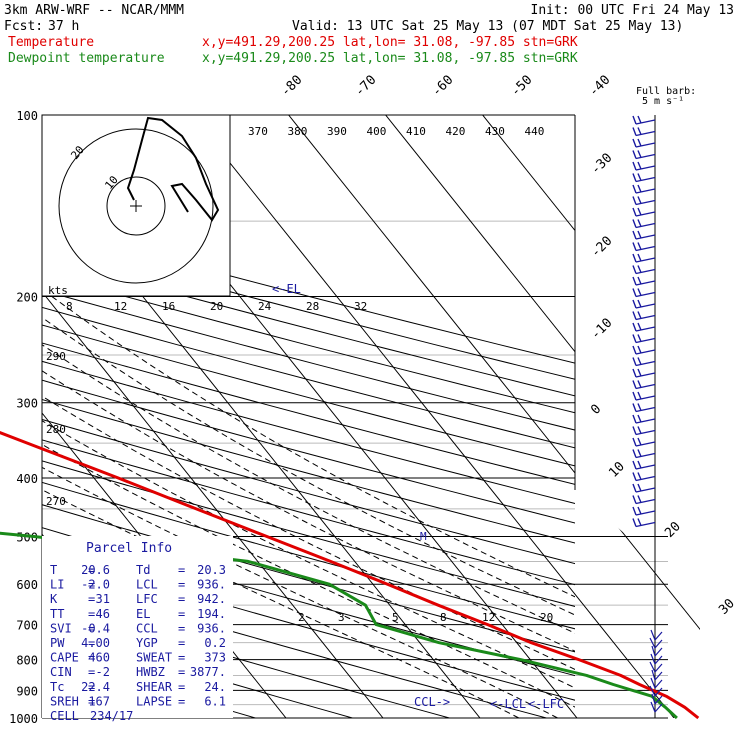 The image size is (740, 740). I want to click on dewpoint-legend: Dewpoint temperature, so click(86, 58).